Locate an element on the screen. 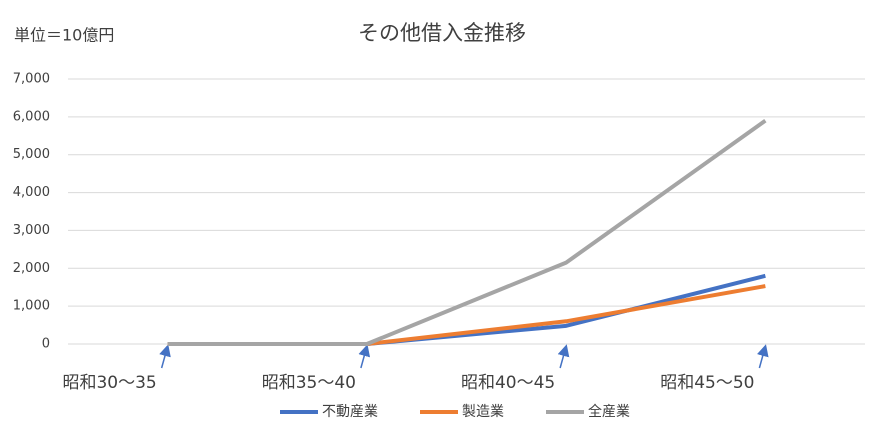 Image resolution: width=885 pixels, height=429 pixels. y-tick-label: 5,000 is located at coordinates (31, 154).